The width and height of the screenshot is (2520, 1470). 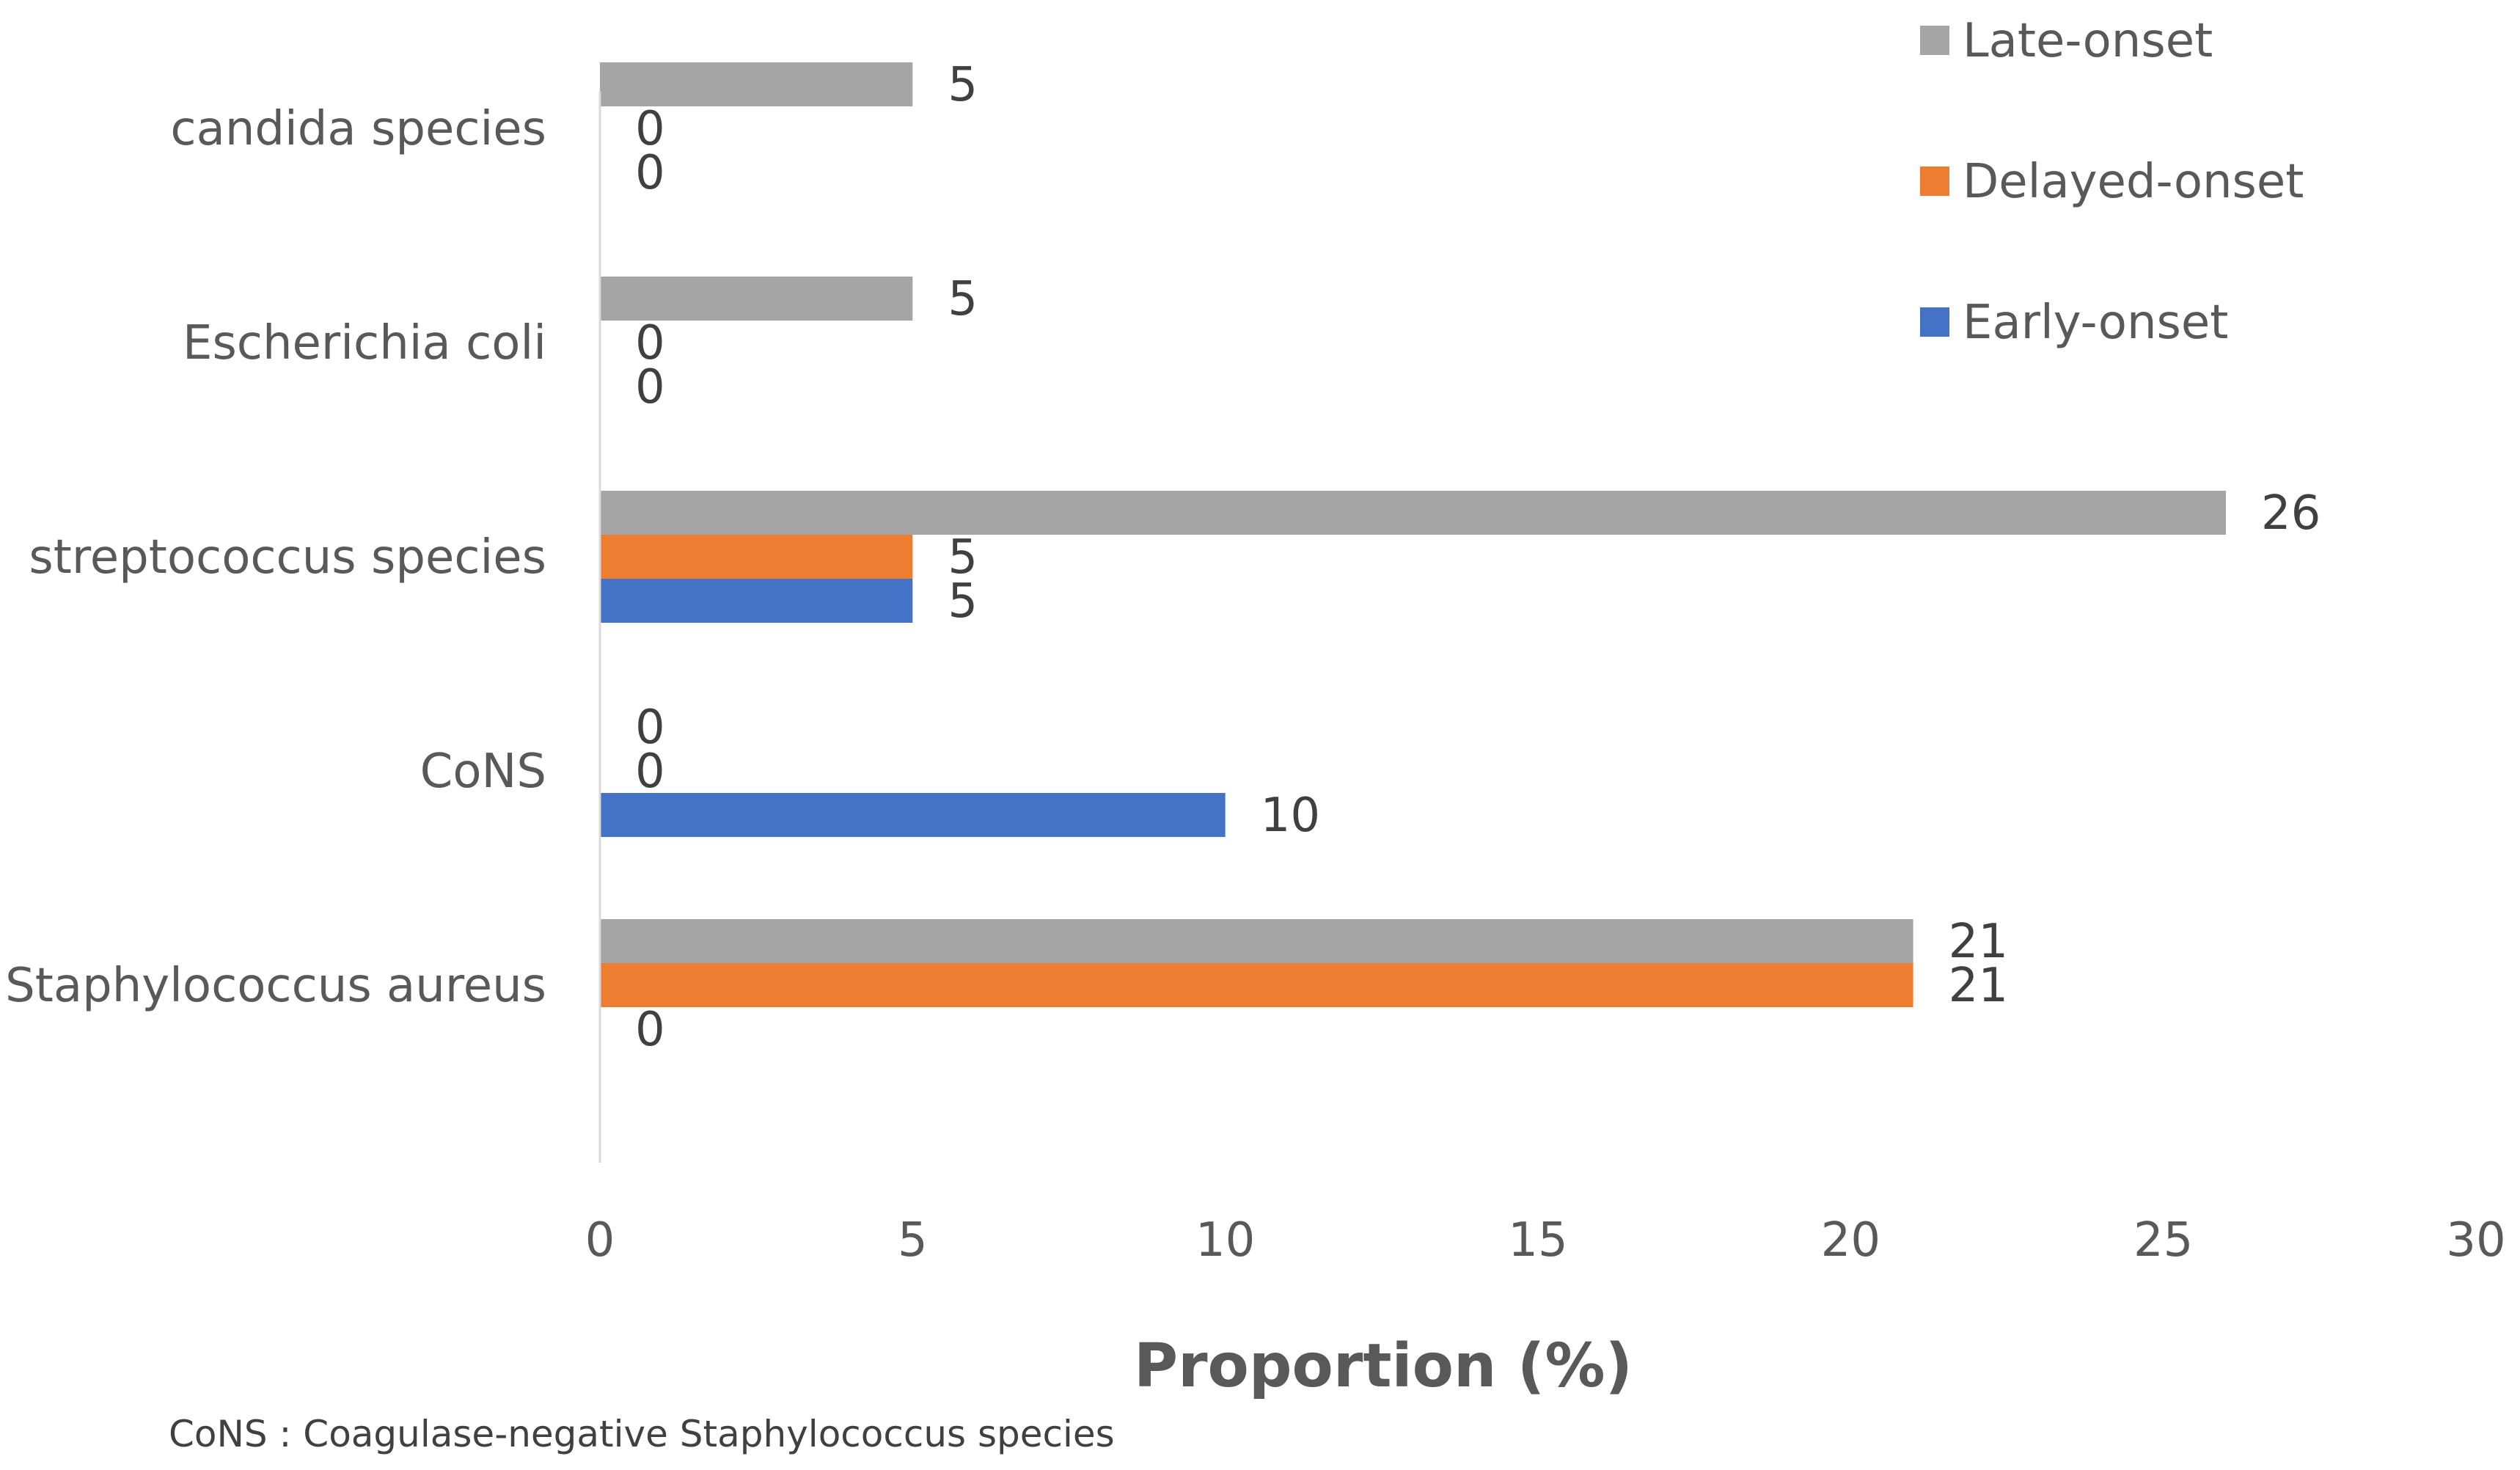 What do you see at coordinates (913, 815) in the screenshot?
I see `bar-early-onset-cons` at bounding box center [913, 815].